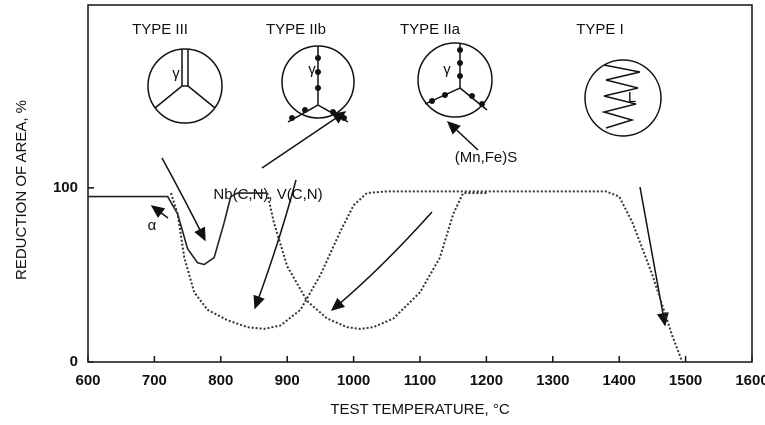 The width and height of the screenshot is (765, 425). I want to click on x-tick-label: 600, so click(87, 380).